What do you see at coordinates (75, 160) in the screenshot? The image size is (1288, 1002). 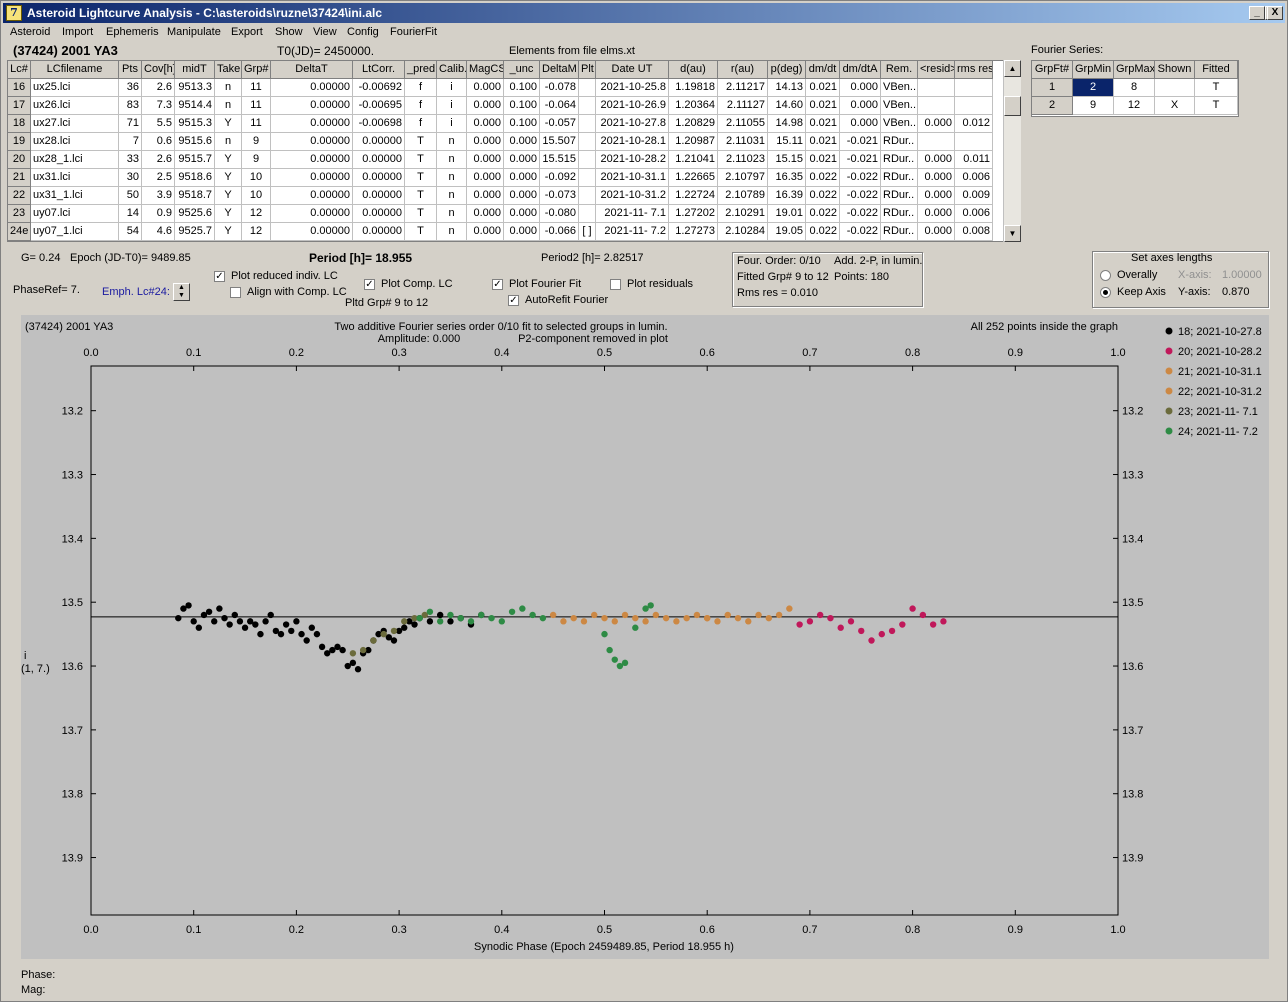 I see `table-cell: ux28_1.lci` at bounding box center [75, 160].